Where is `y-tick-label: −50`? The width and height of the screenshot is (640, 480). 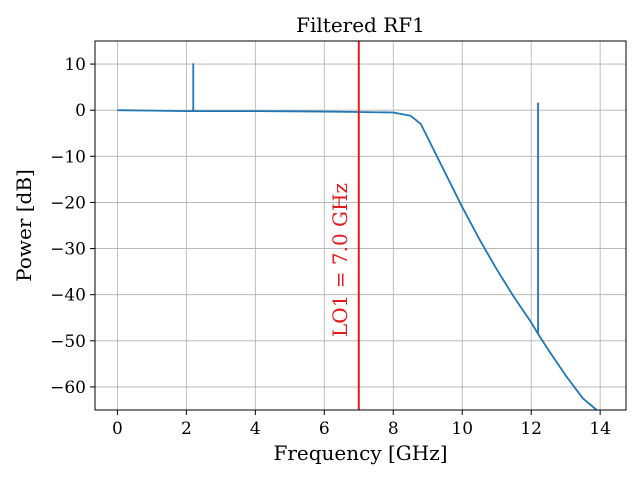
y-tick-label: −50 is located at coordinates (68, 342).